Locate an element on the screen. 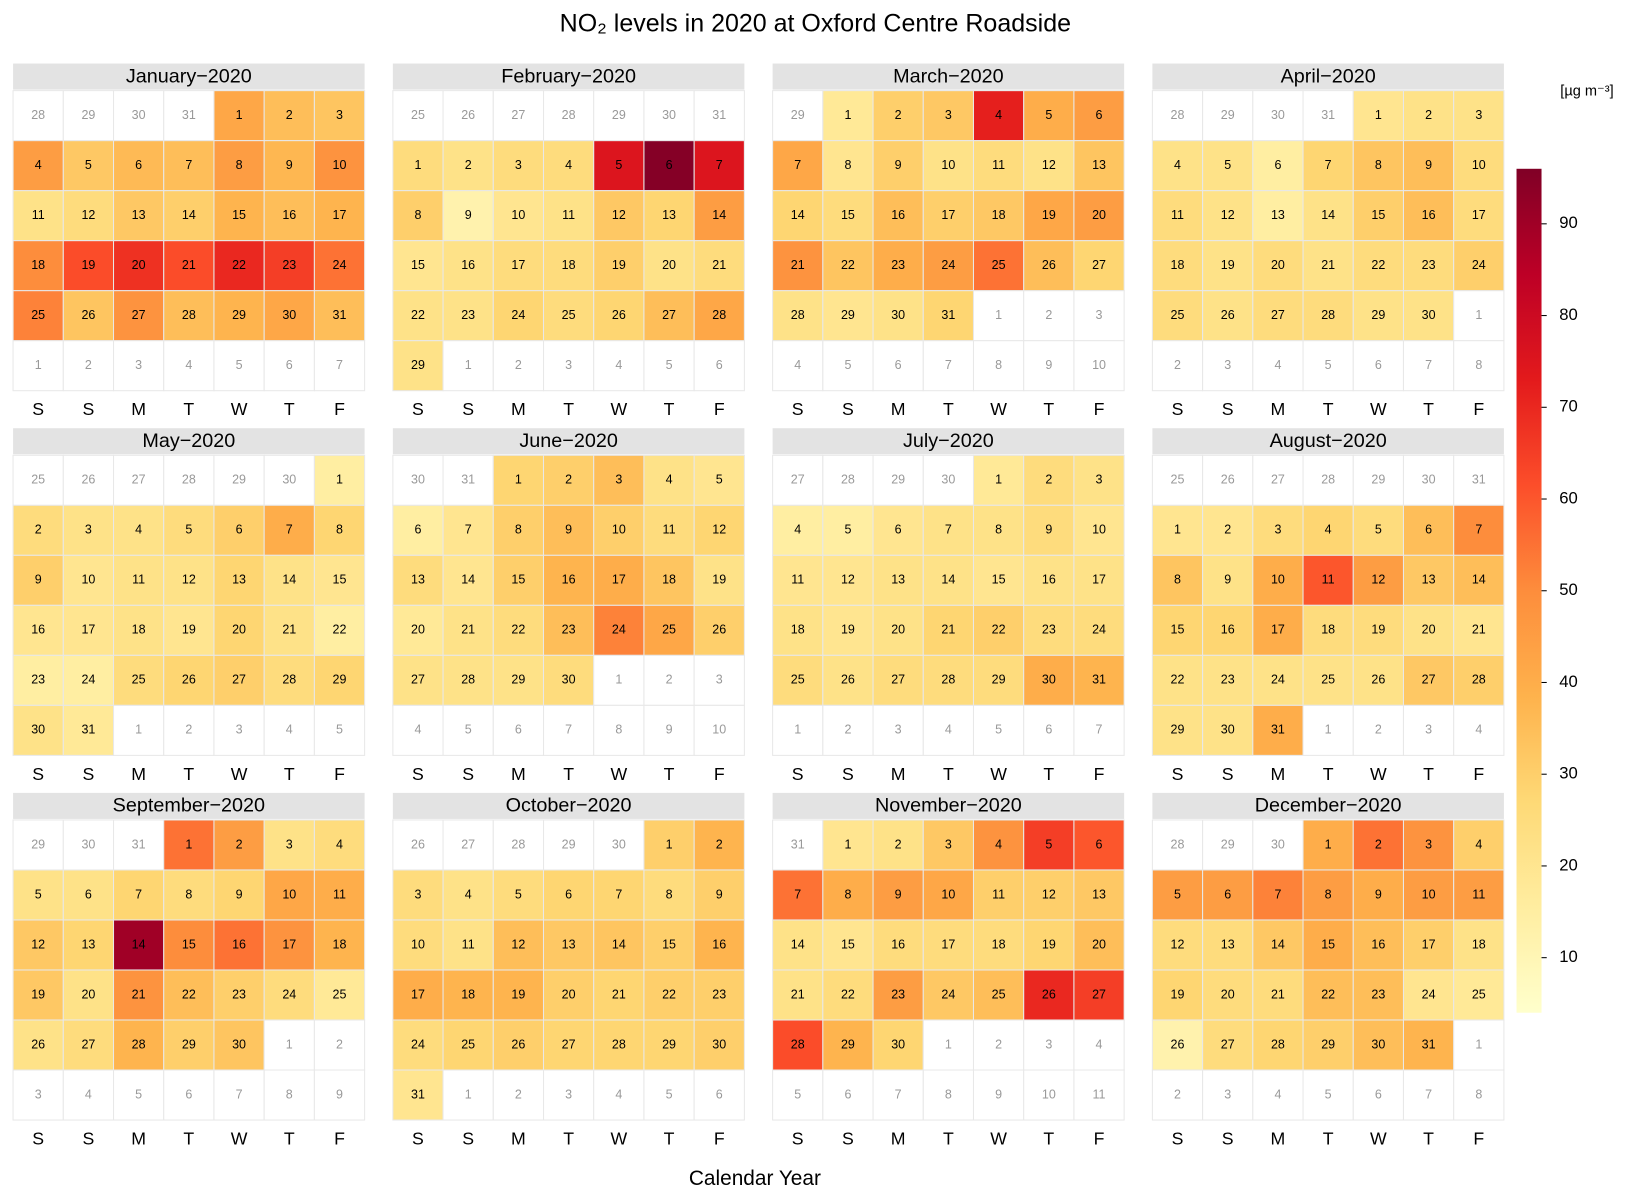  day-number: 19 is located at coordinates (1378, 630).